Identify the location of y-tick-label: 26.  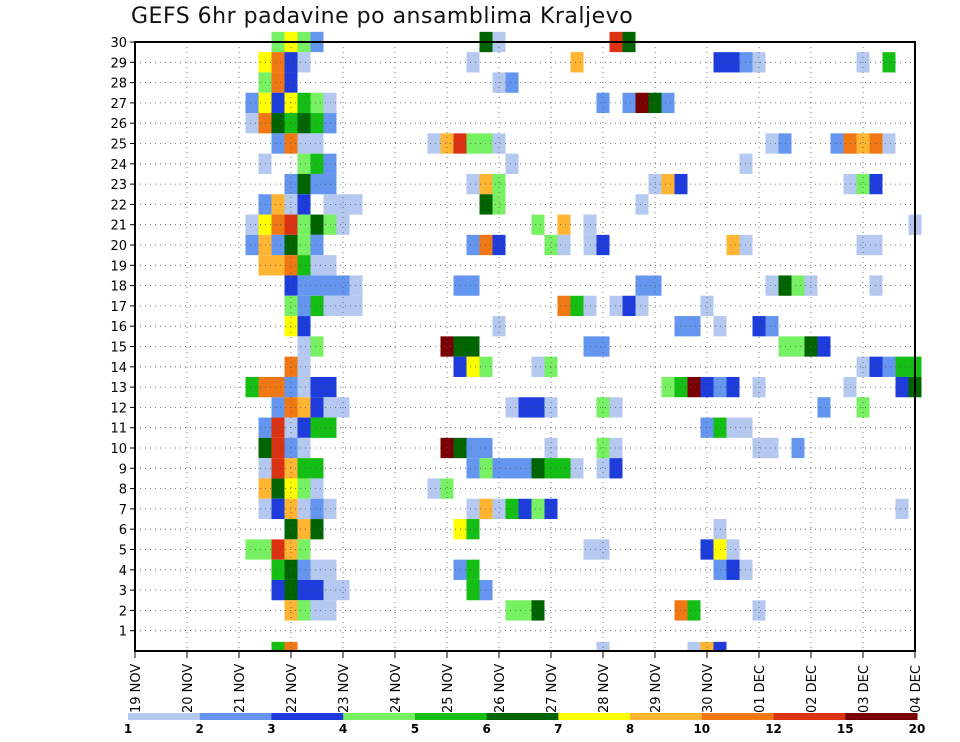
(118, 124).